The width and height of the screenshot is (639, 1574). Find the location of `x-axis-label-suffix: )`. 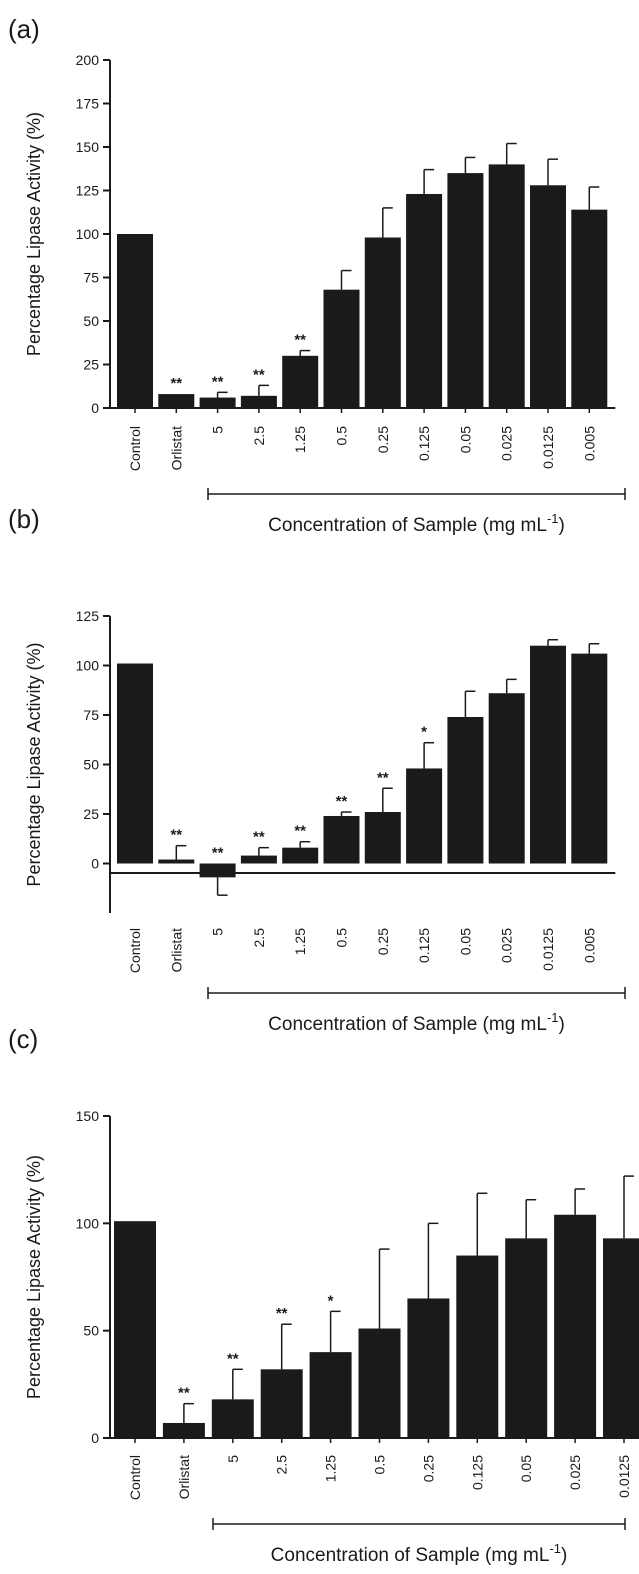

x-axis-label-suffix: ) is located at coordinates (564, 1555).